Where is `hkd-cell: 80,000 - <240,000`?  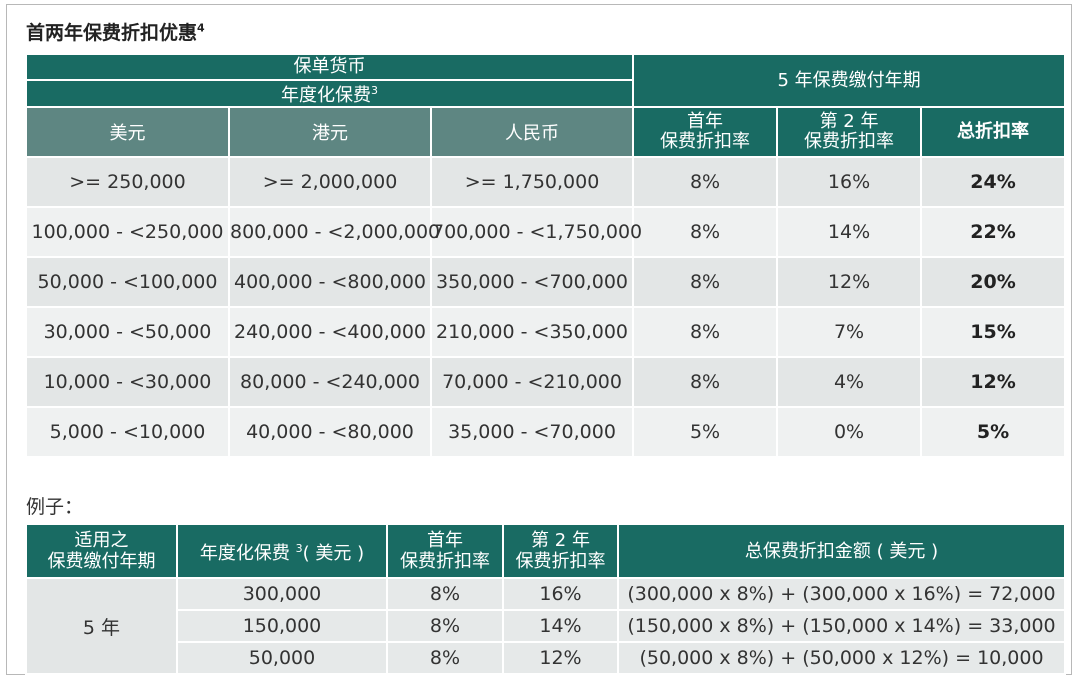
hkd-cell: 80,000 - <240,000 is located at coordinates (330, 382).